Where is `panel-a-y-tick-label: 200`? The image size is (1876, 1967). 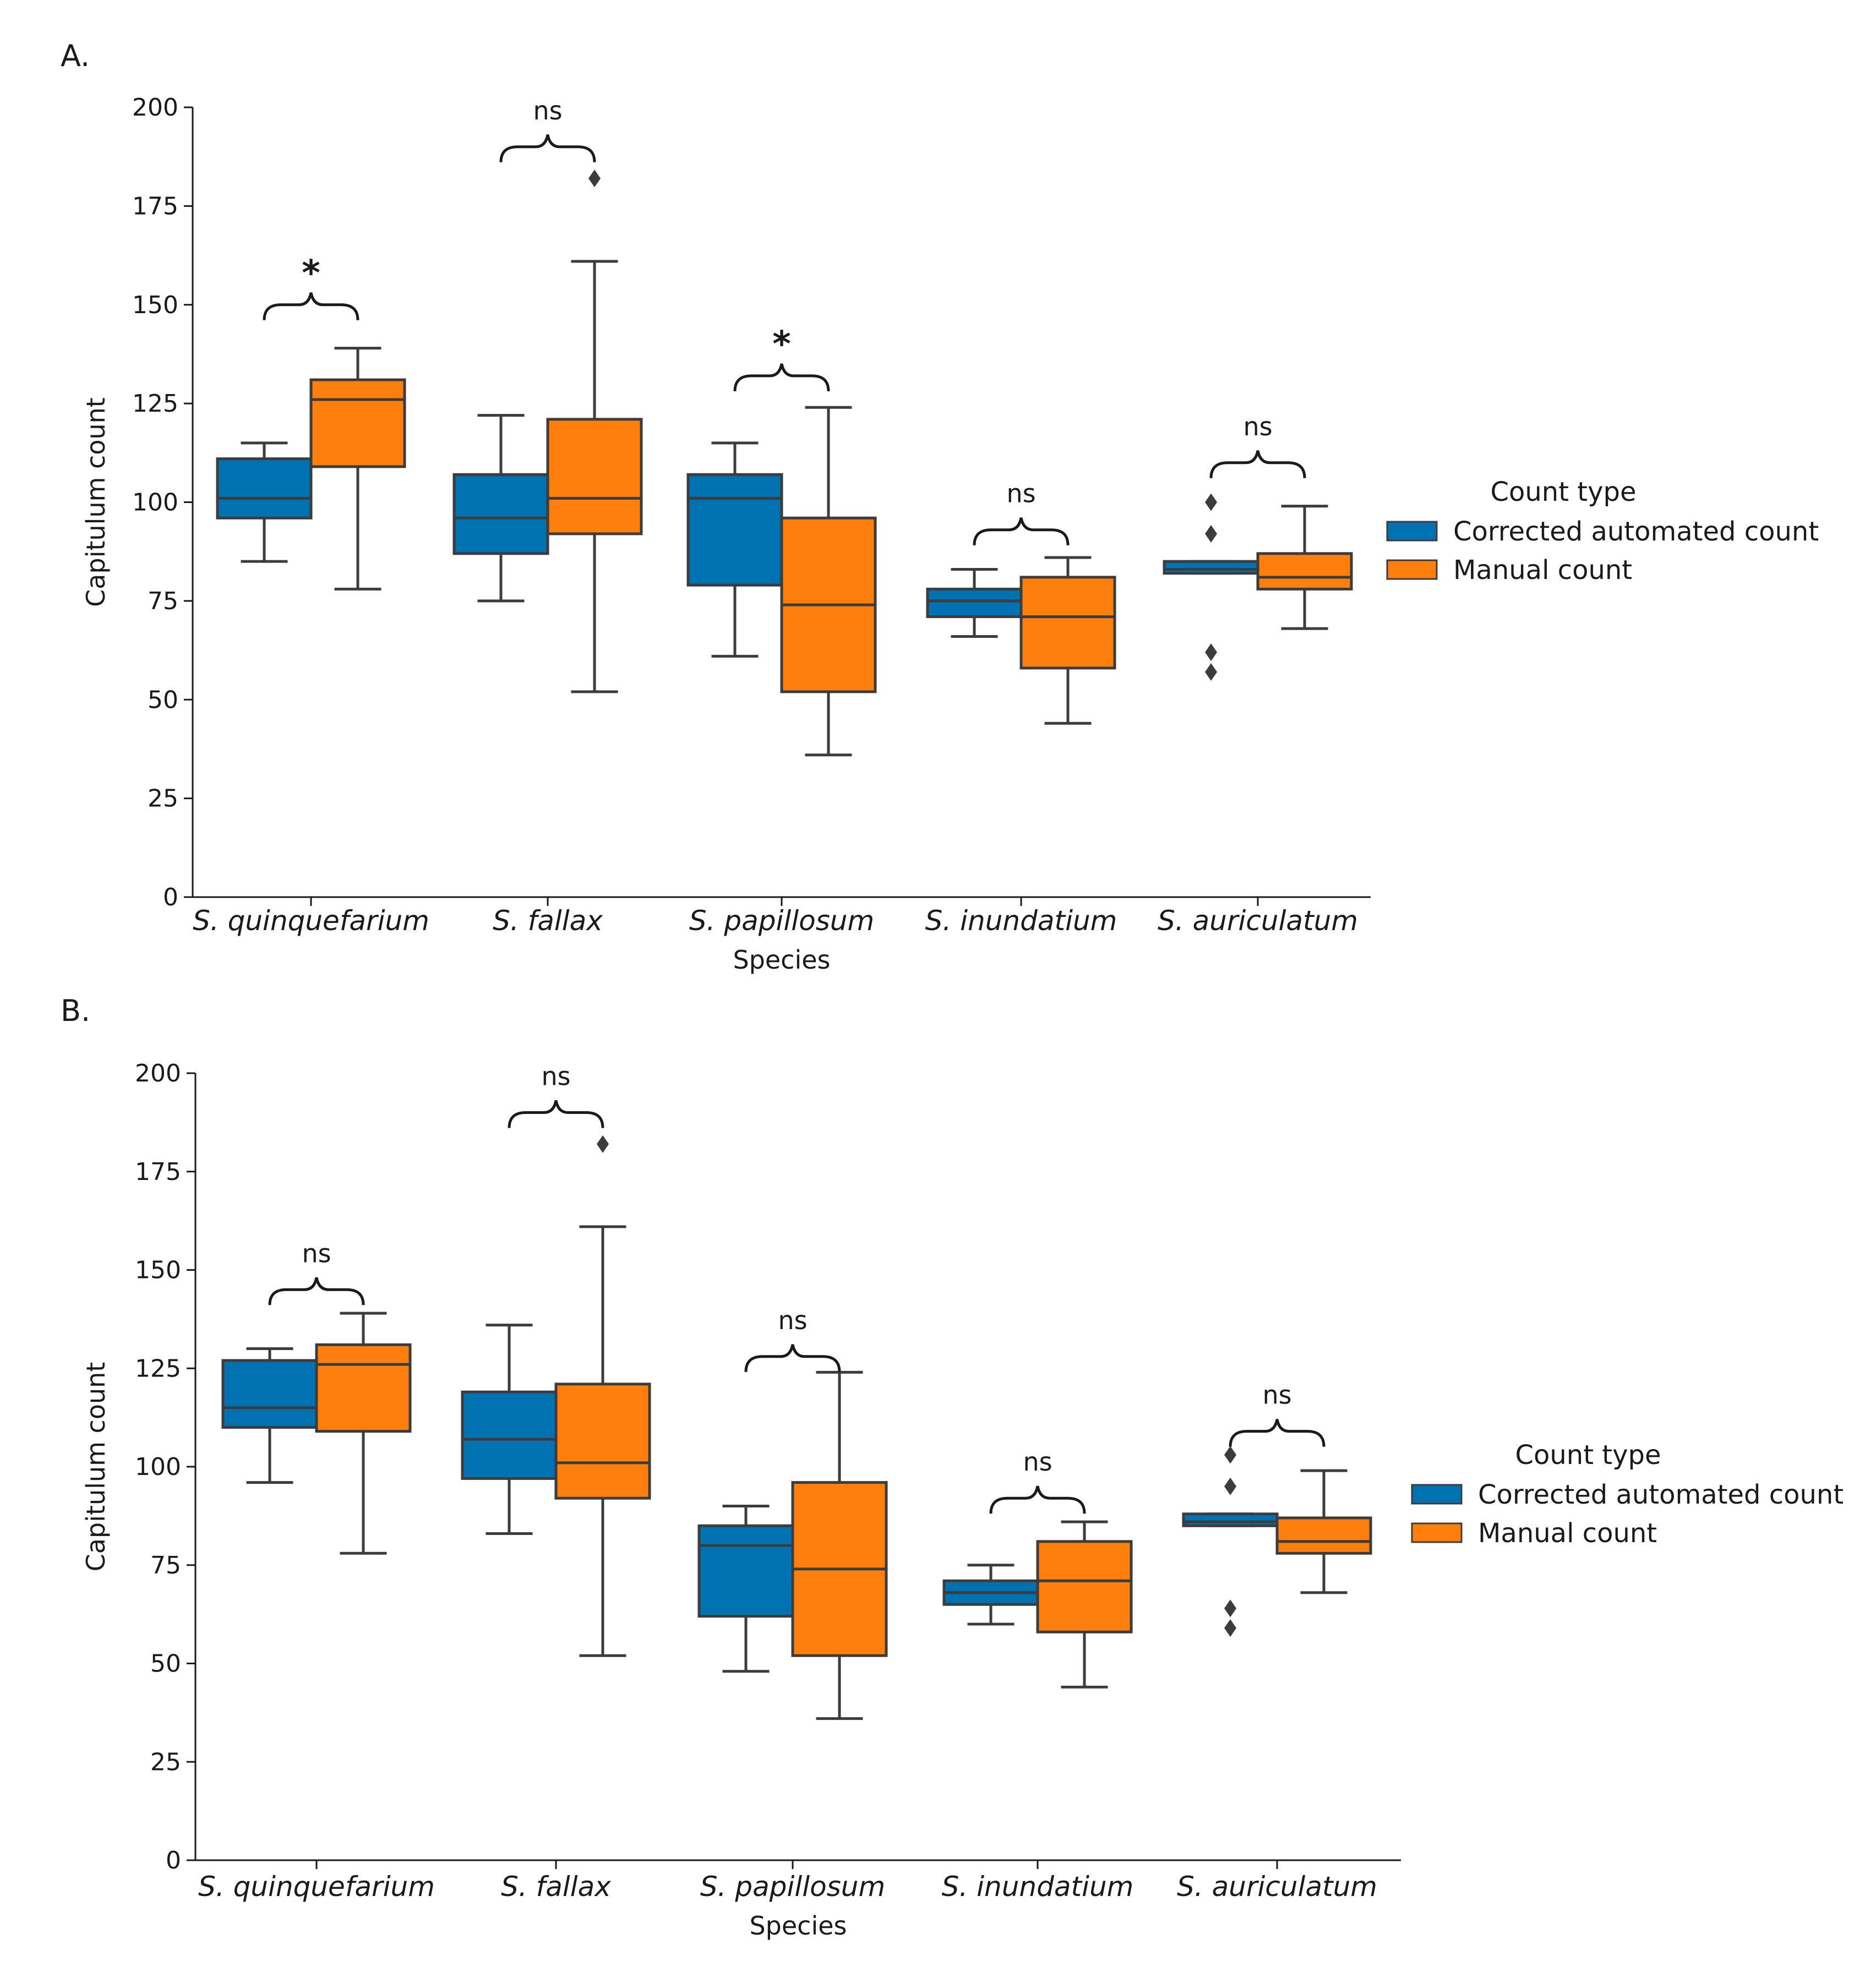 panel-a-y-tick-label: 200 is located at coordinates (155, 108).